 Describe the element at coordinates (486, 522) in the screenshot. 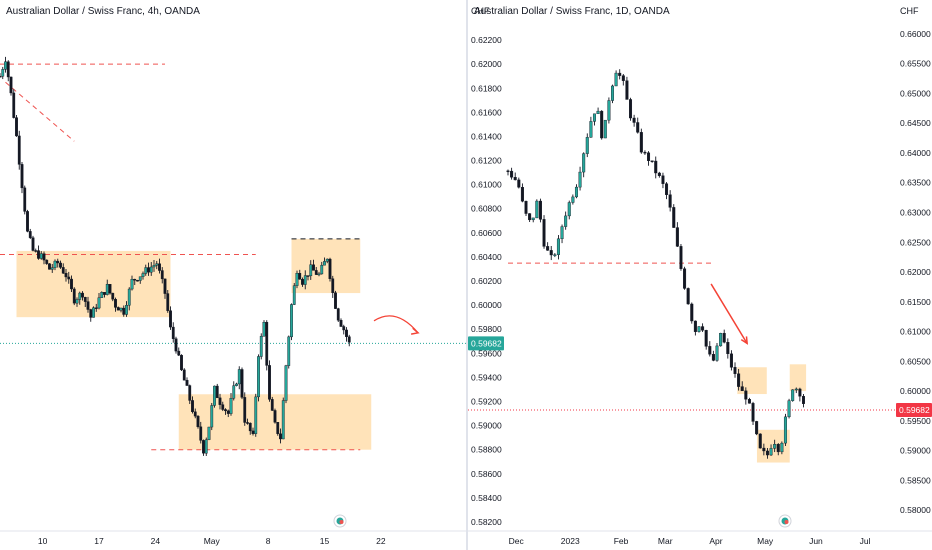

I see `y-tick-label: 0.58200` at that location.